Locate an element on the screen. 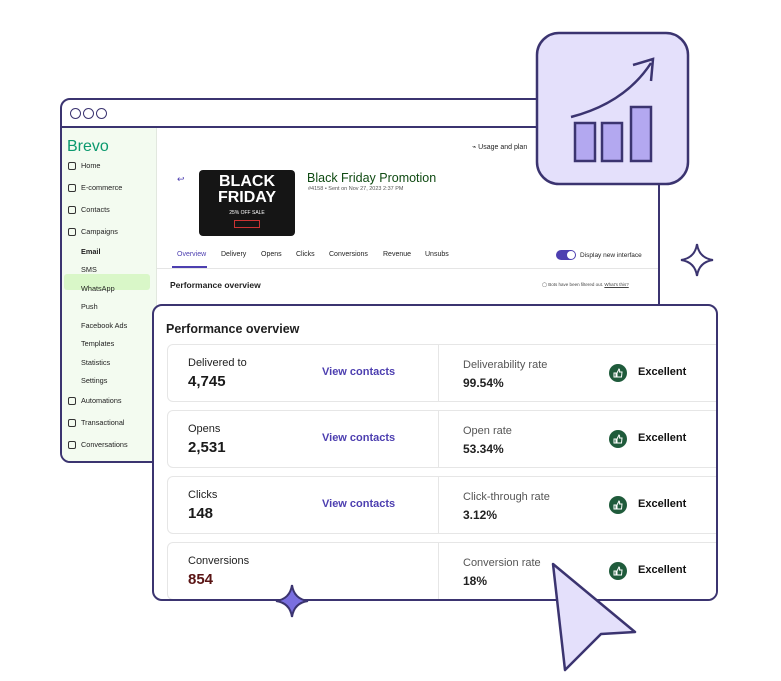 Image resolution: width=781 pixels, height=681 pixels. nav-item: Transactional is located at coordinates (96, 422).